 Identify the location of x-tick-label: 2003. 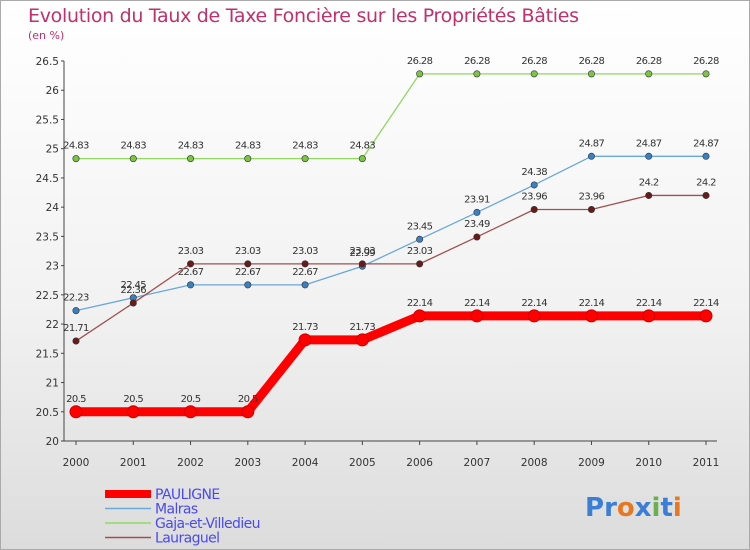
(247, 463).